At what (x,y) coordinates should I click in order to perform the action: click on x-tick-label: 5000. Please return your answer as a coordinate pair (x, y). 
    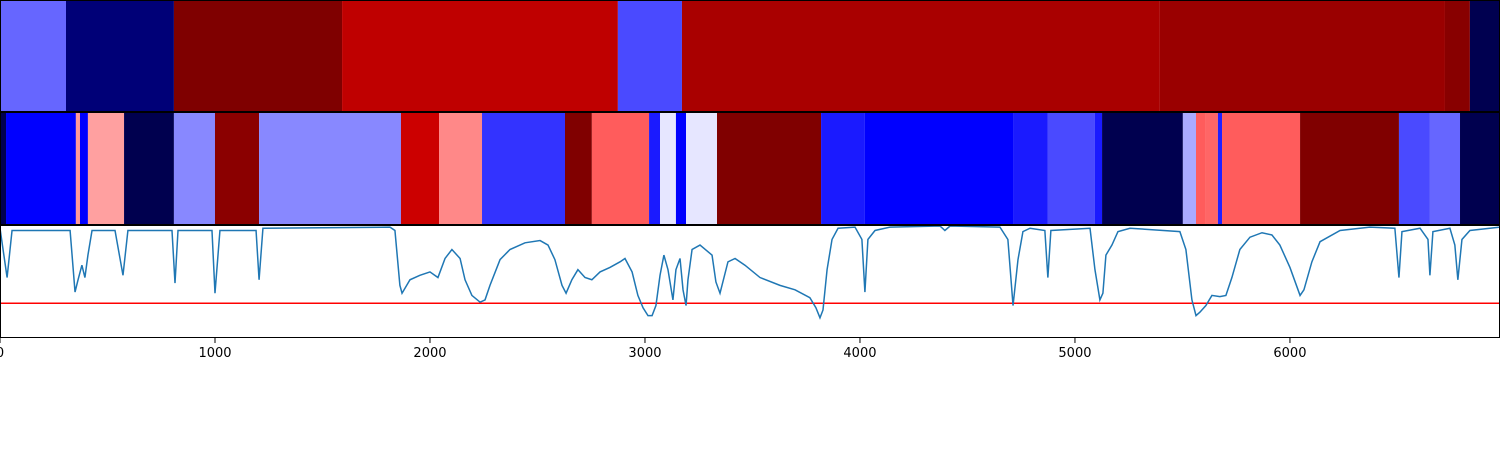
    Looking at the image, I should click on (1074, 353).